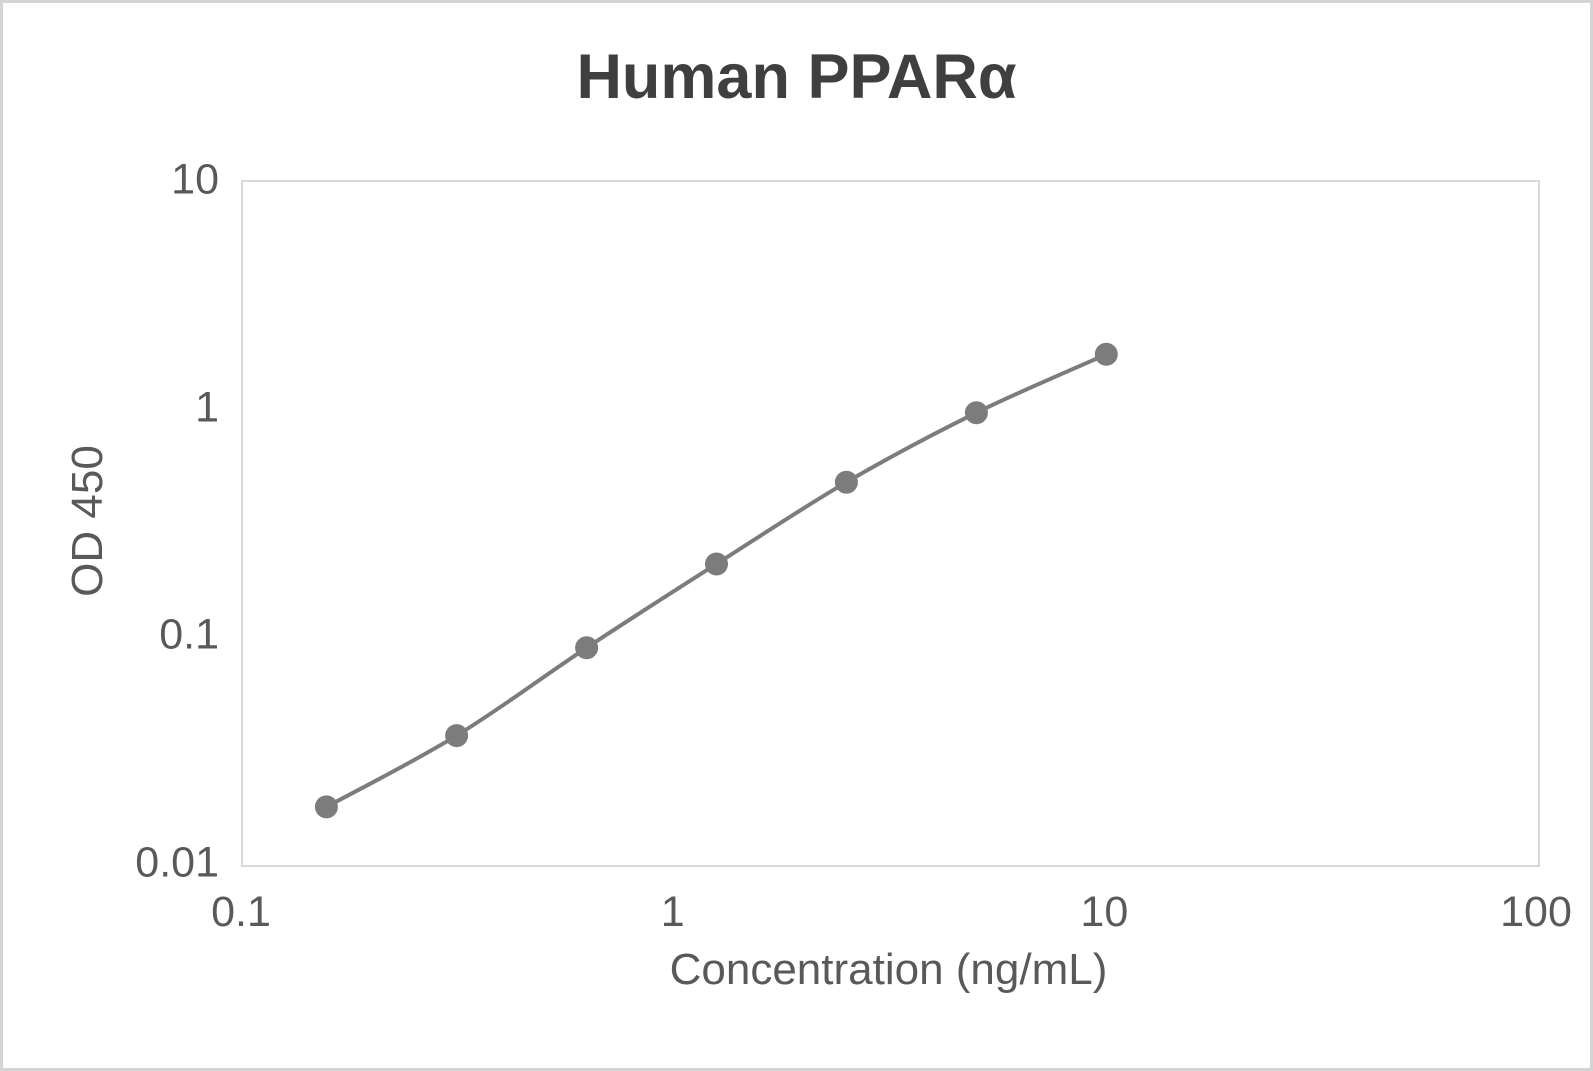 The image size is (1593, 1071). I want to click on y-tick-label: 10, so click(195, 179).